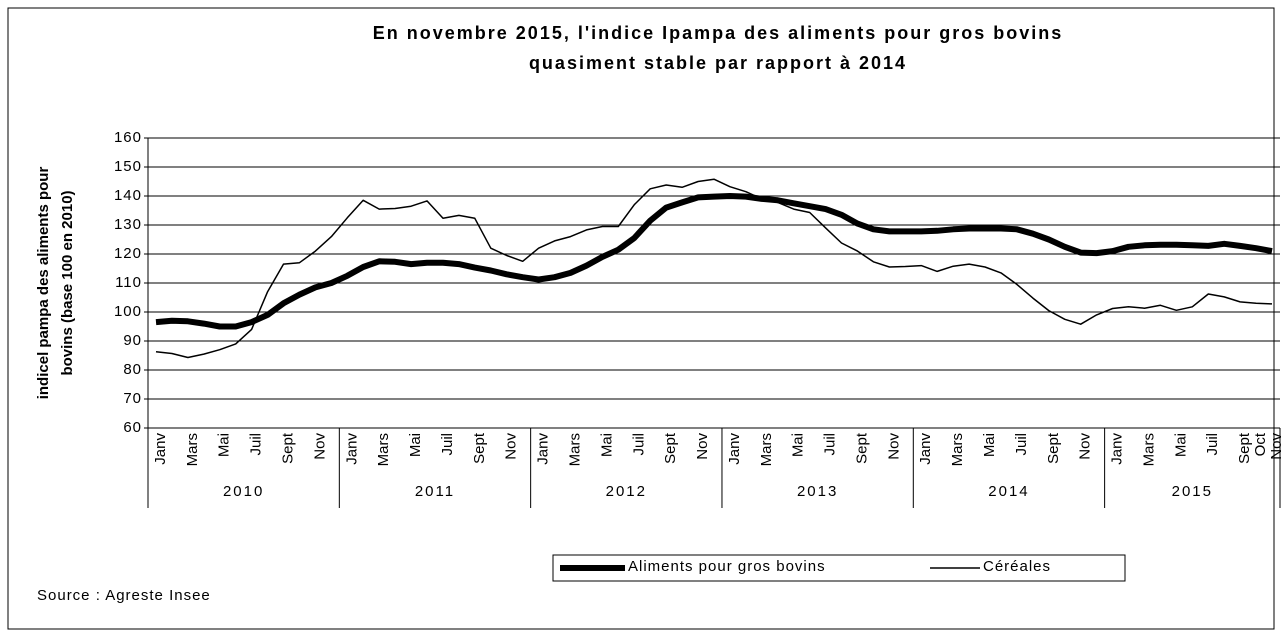  I want to click on legend-label: Céréales, so click(1017, 566).